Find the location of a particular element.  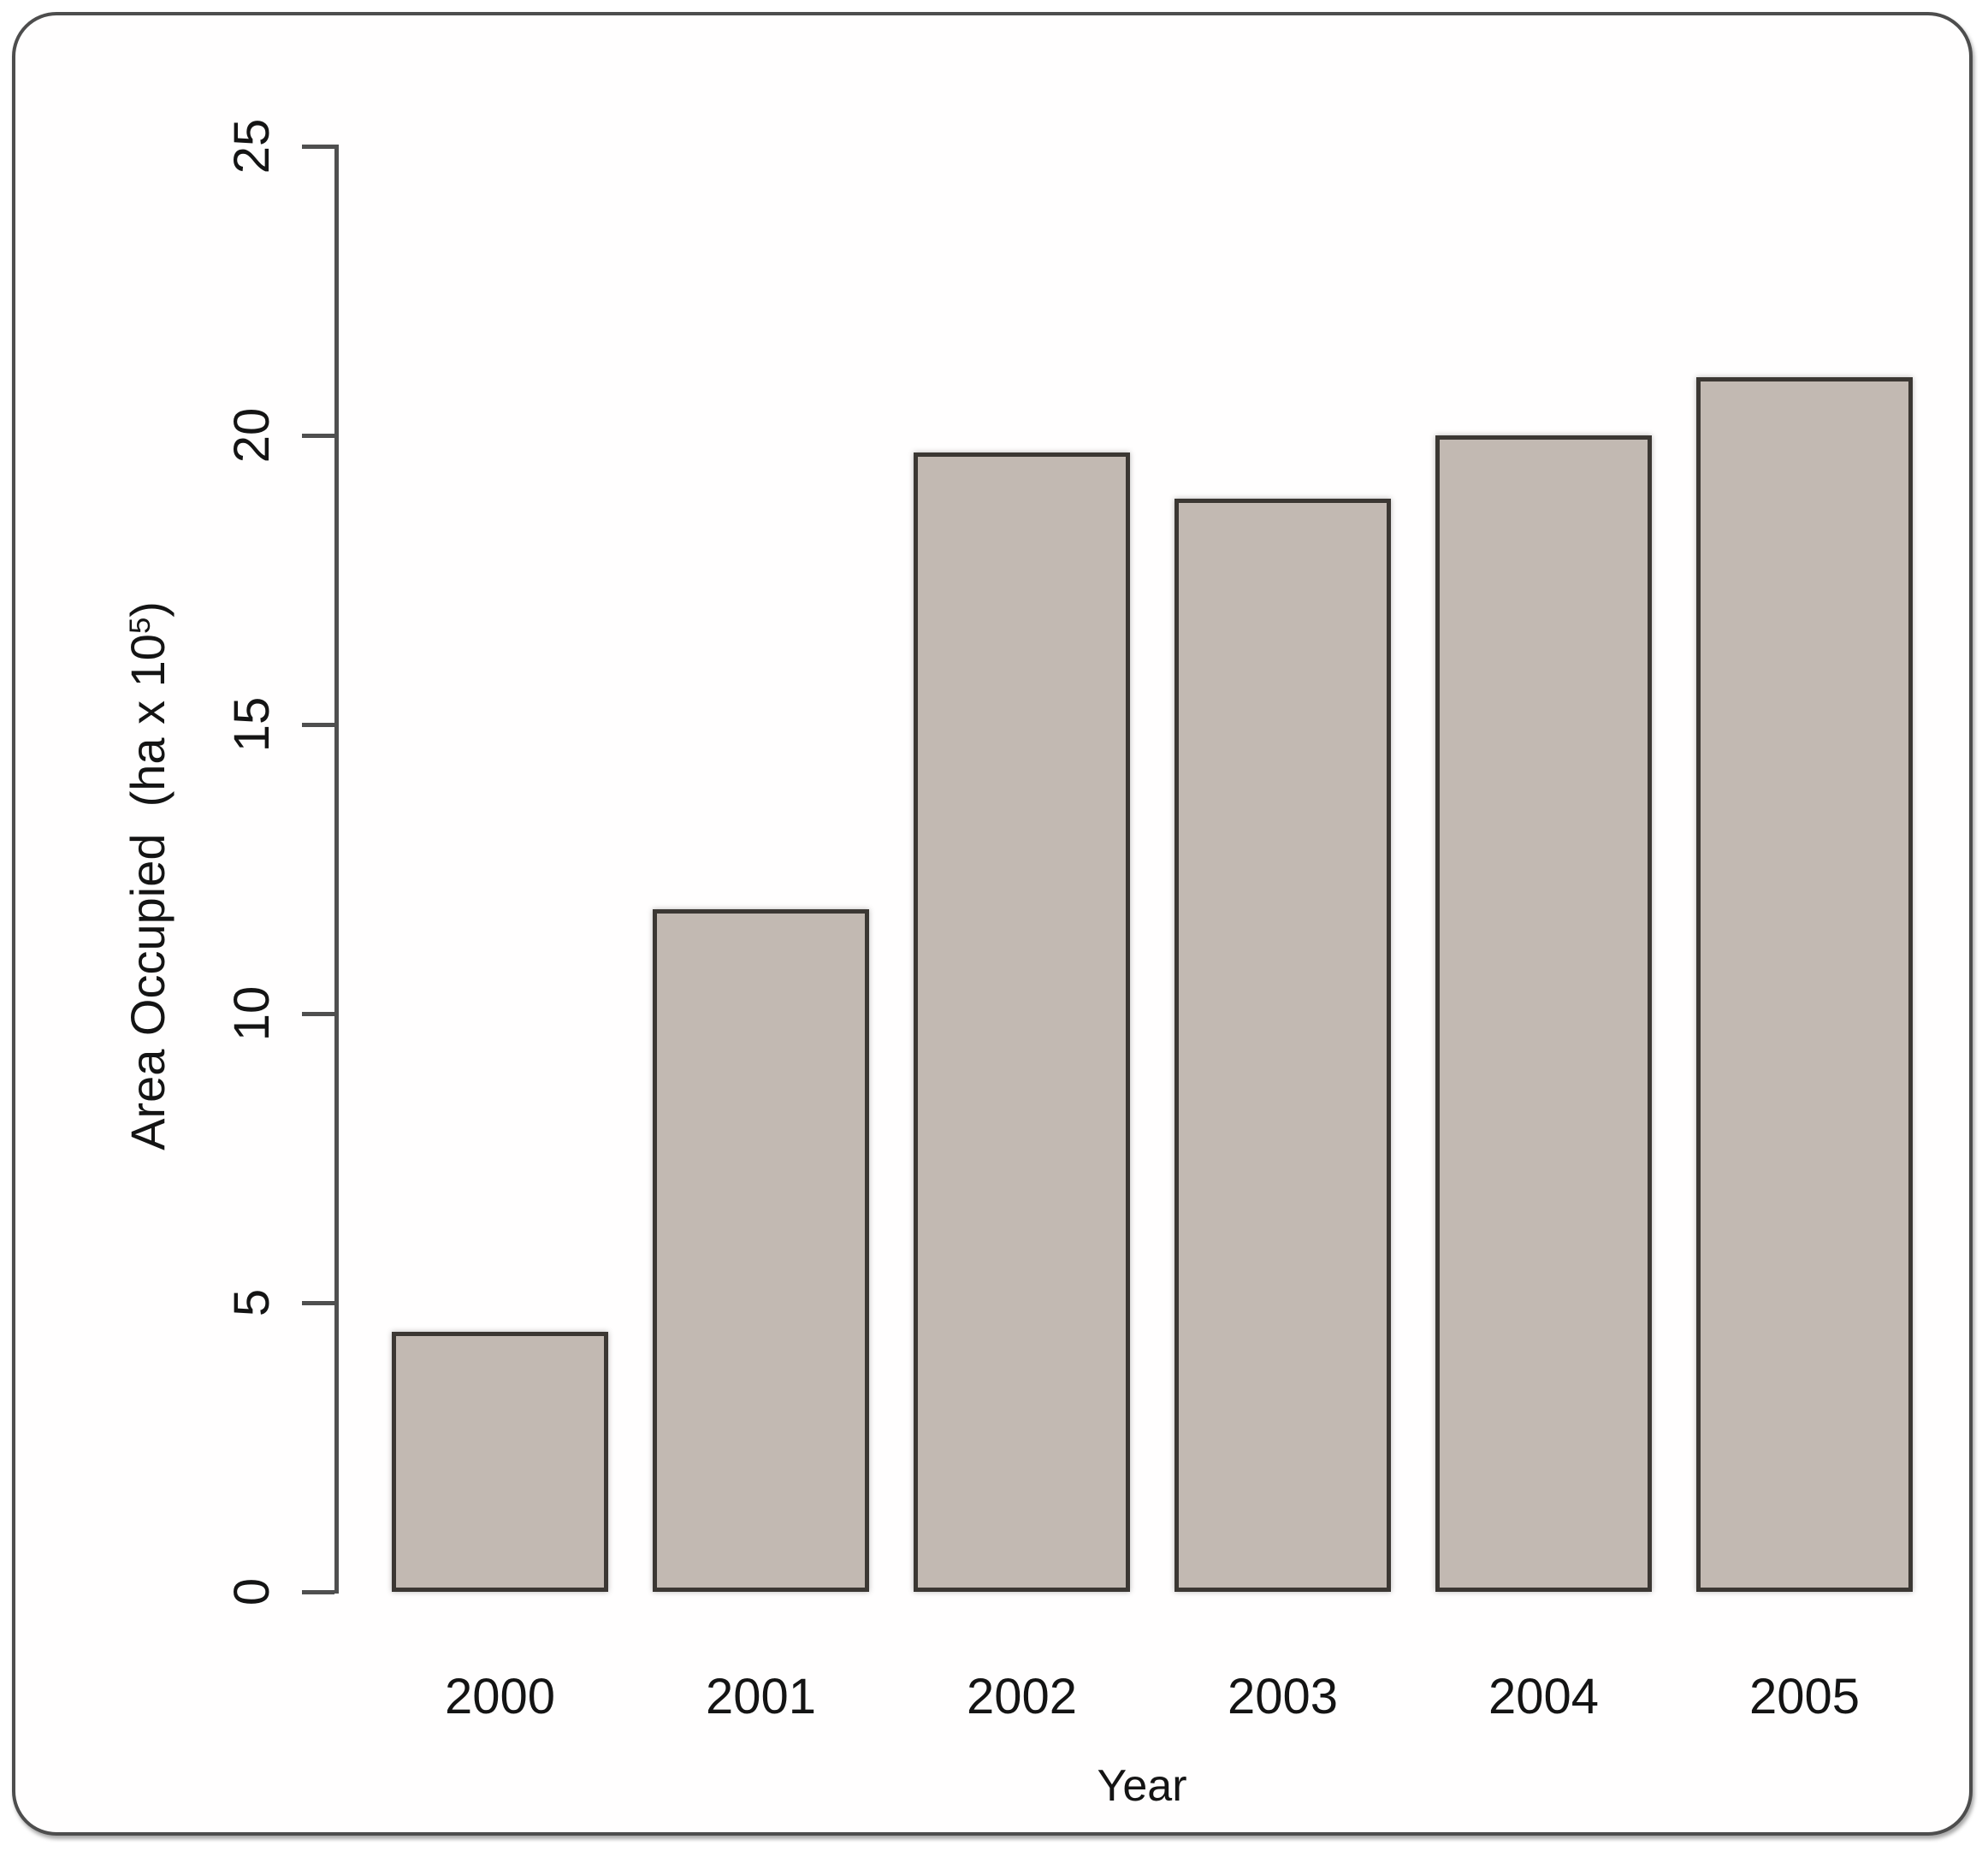

bar-2004 is located at coordinates (1543, 1013).